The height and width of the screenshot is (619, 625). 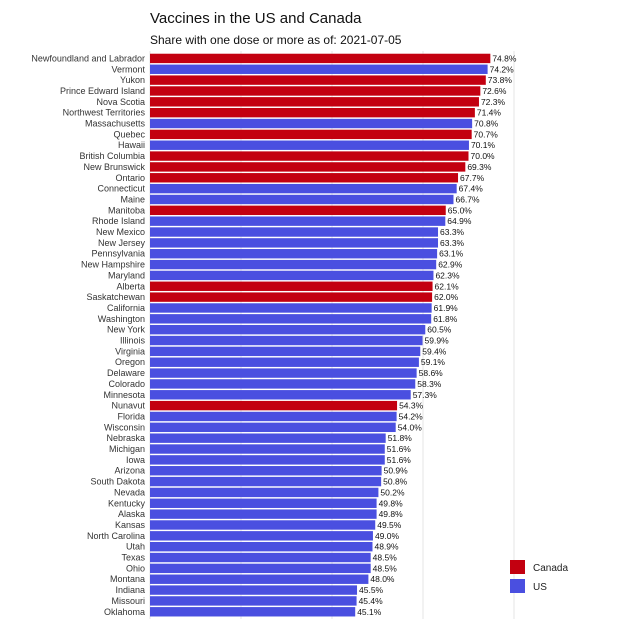 I want to click on value-label: 72.3%, so click(x=493, y=102).